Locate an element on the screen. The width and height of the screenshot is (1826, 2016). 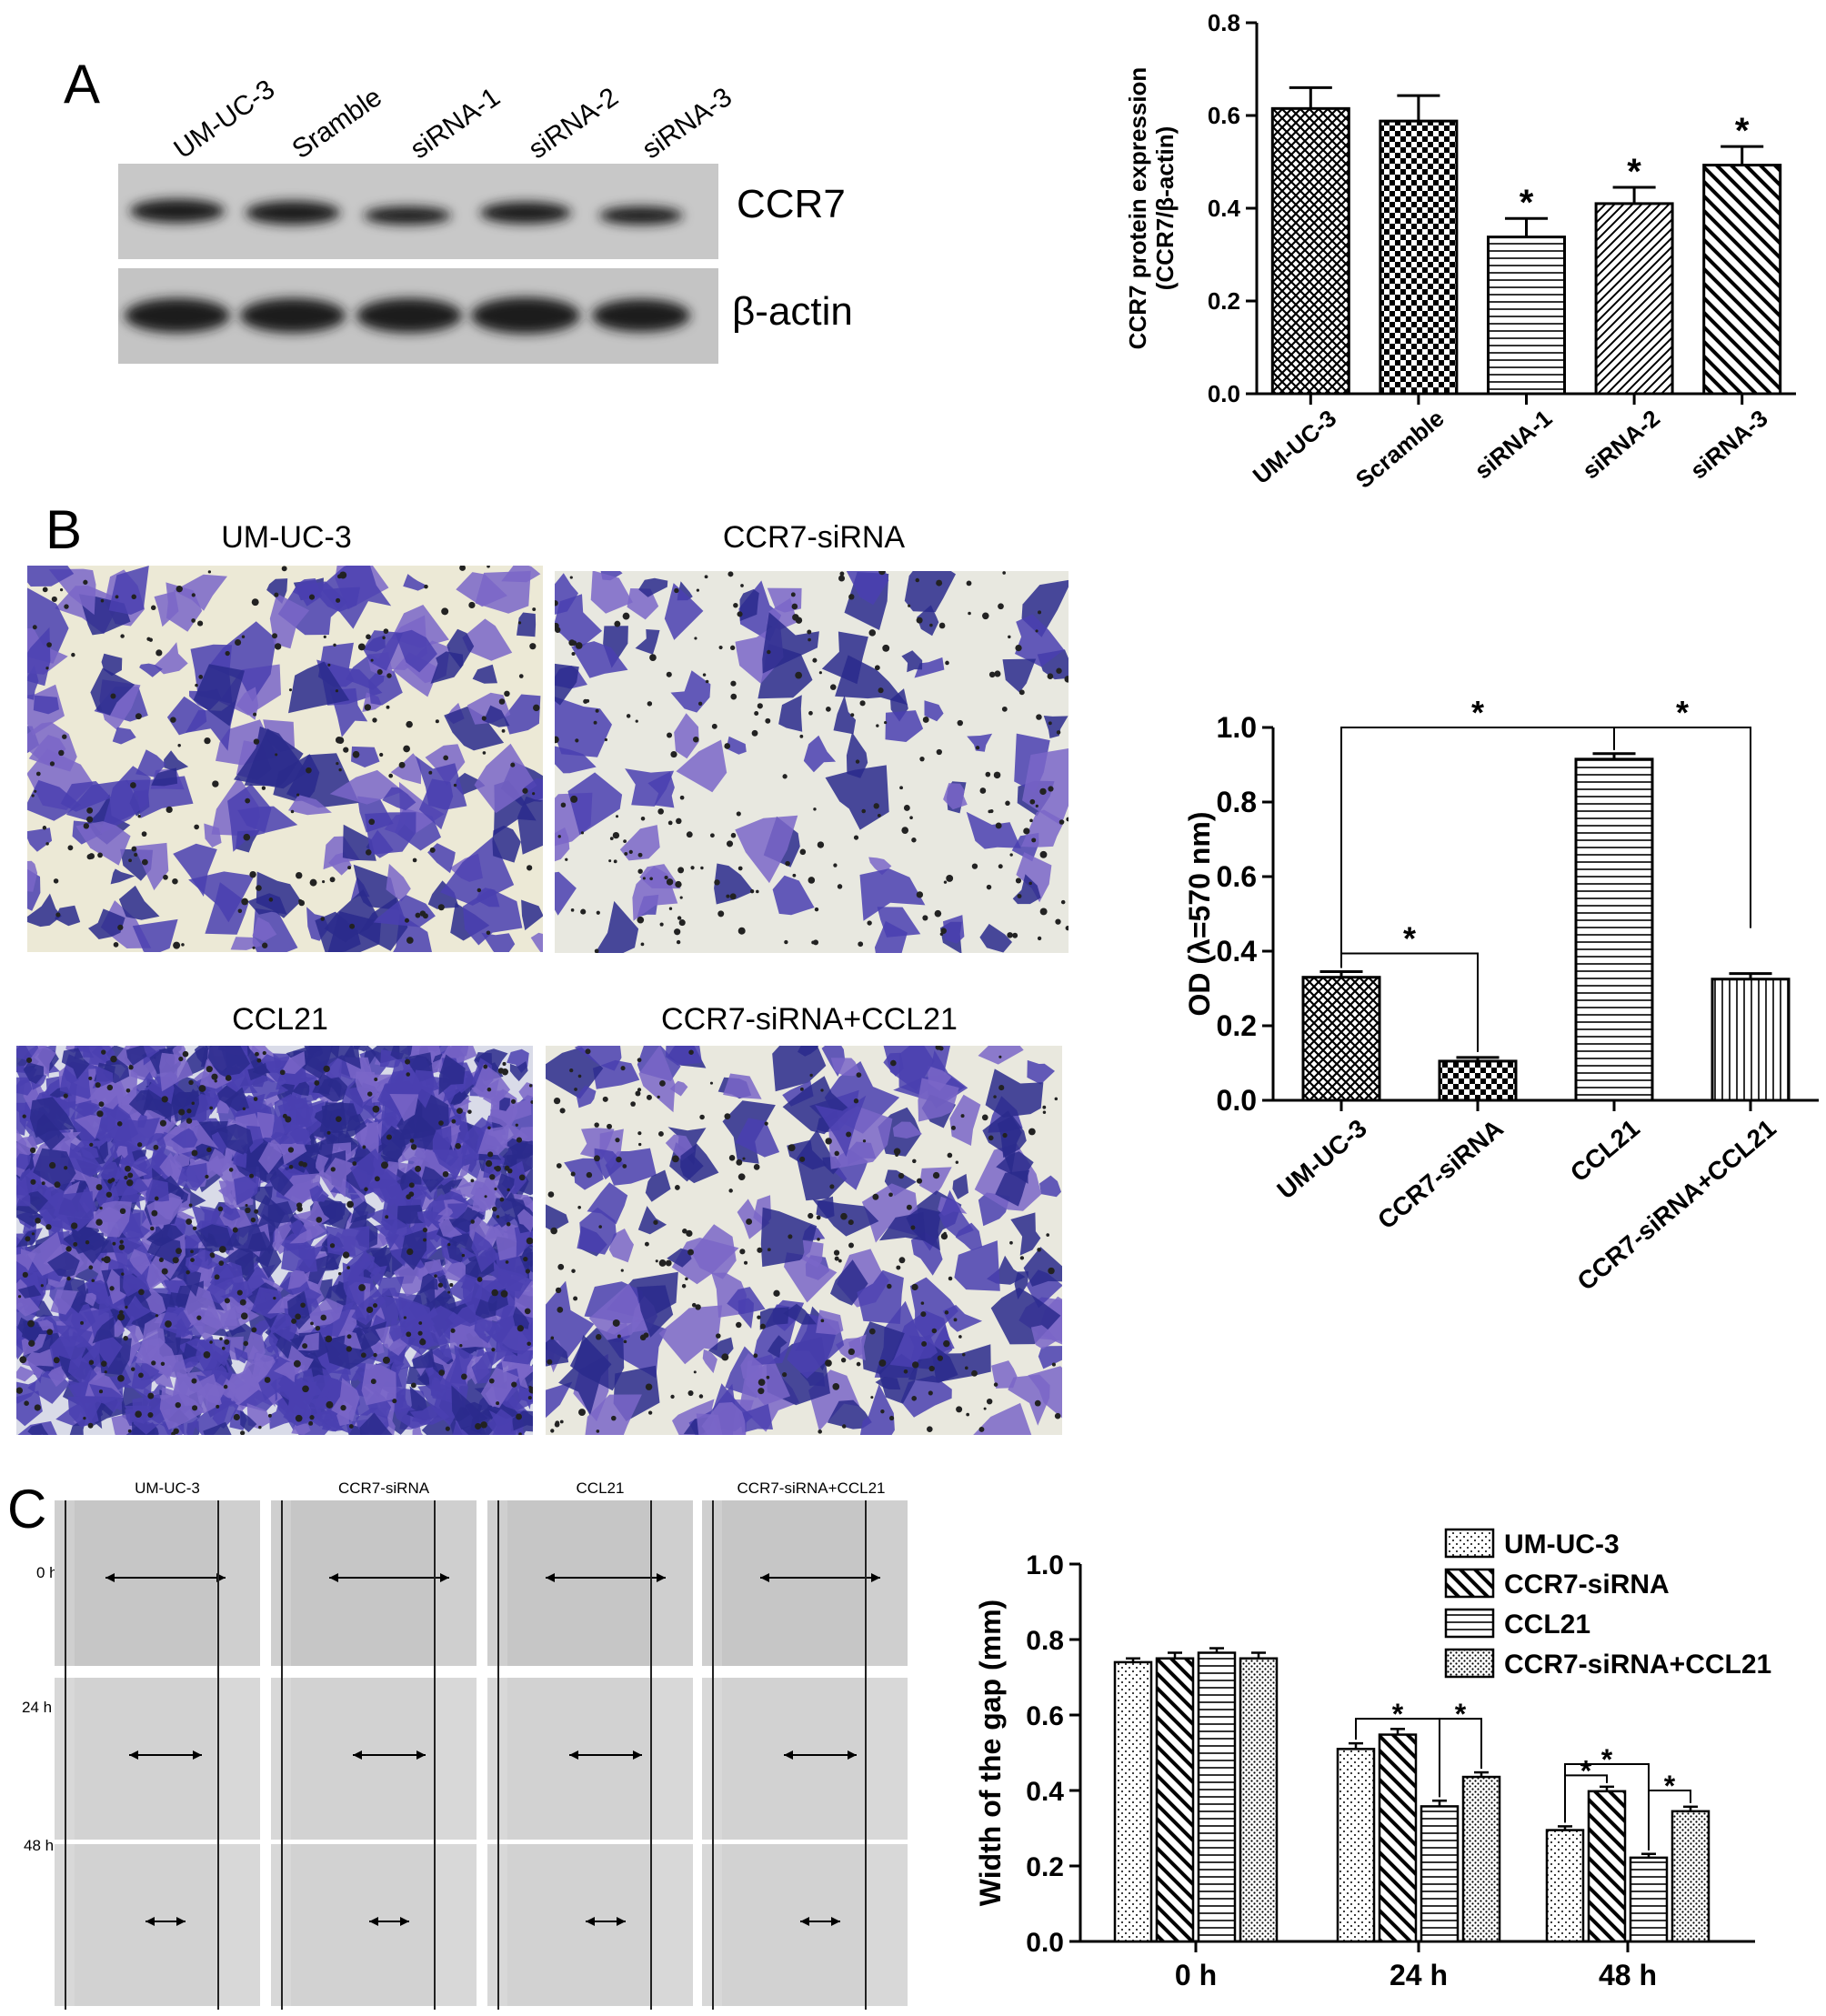
wb-band-label-actin: β-actin is located at coordinates (792, 311).